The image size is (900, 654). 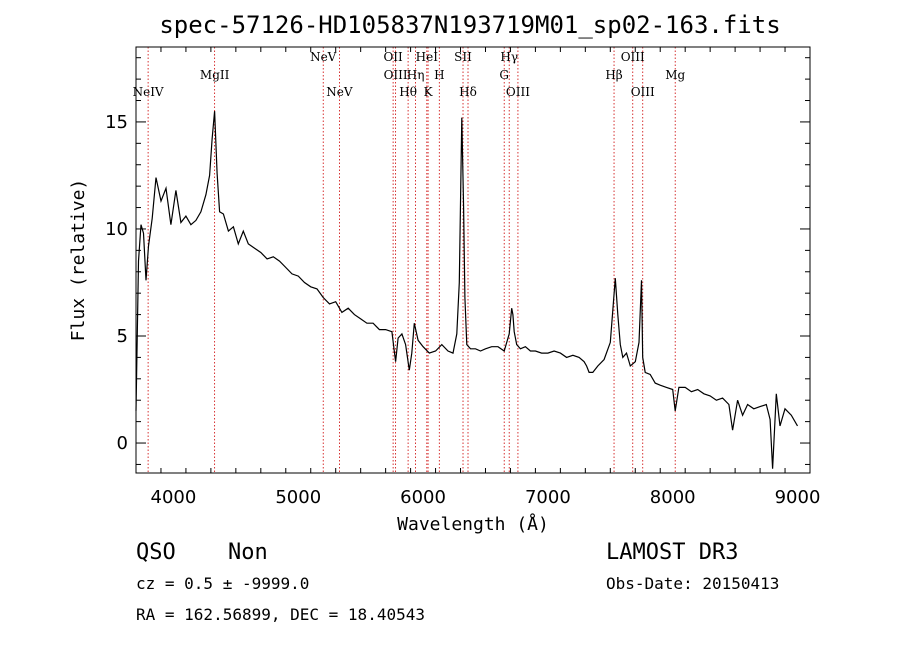 What do you see at coordinates (280, 614) in the screenshot?
I see `coordinates: RA = 162.56899, DEC = 18.40543` at bounding box center [280, 614].